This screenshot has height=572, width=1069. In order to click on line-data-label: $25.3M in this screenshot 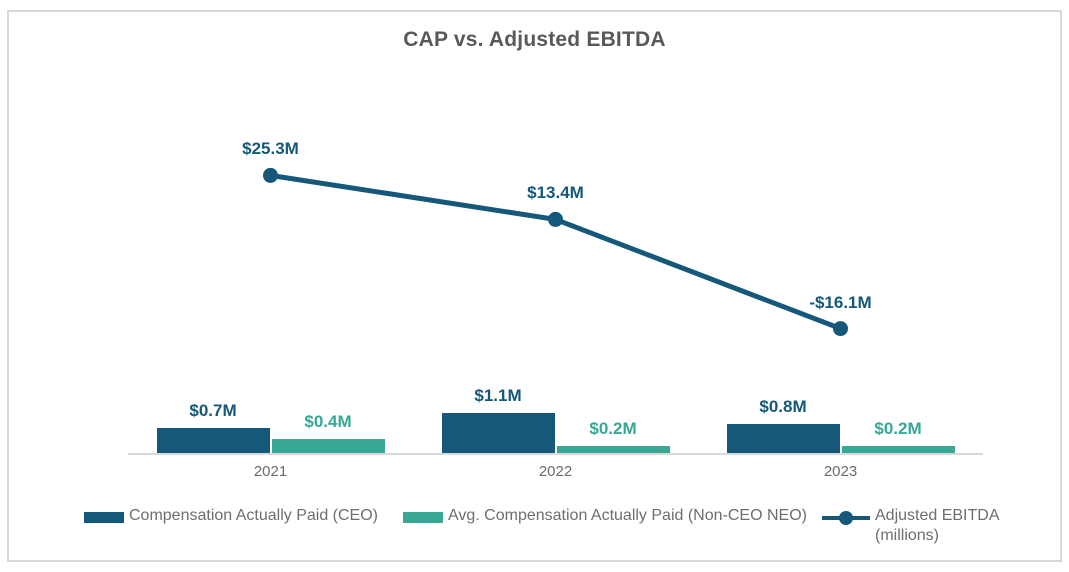, I will do `click(270, 149)`.